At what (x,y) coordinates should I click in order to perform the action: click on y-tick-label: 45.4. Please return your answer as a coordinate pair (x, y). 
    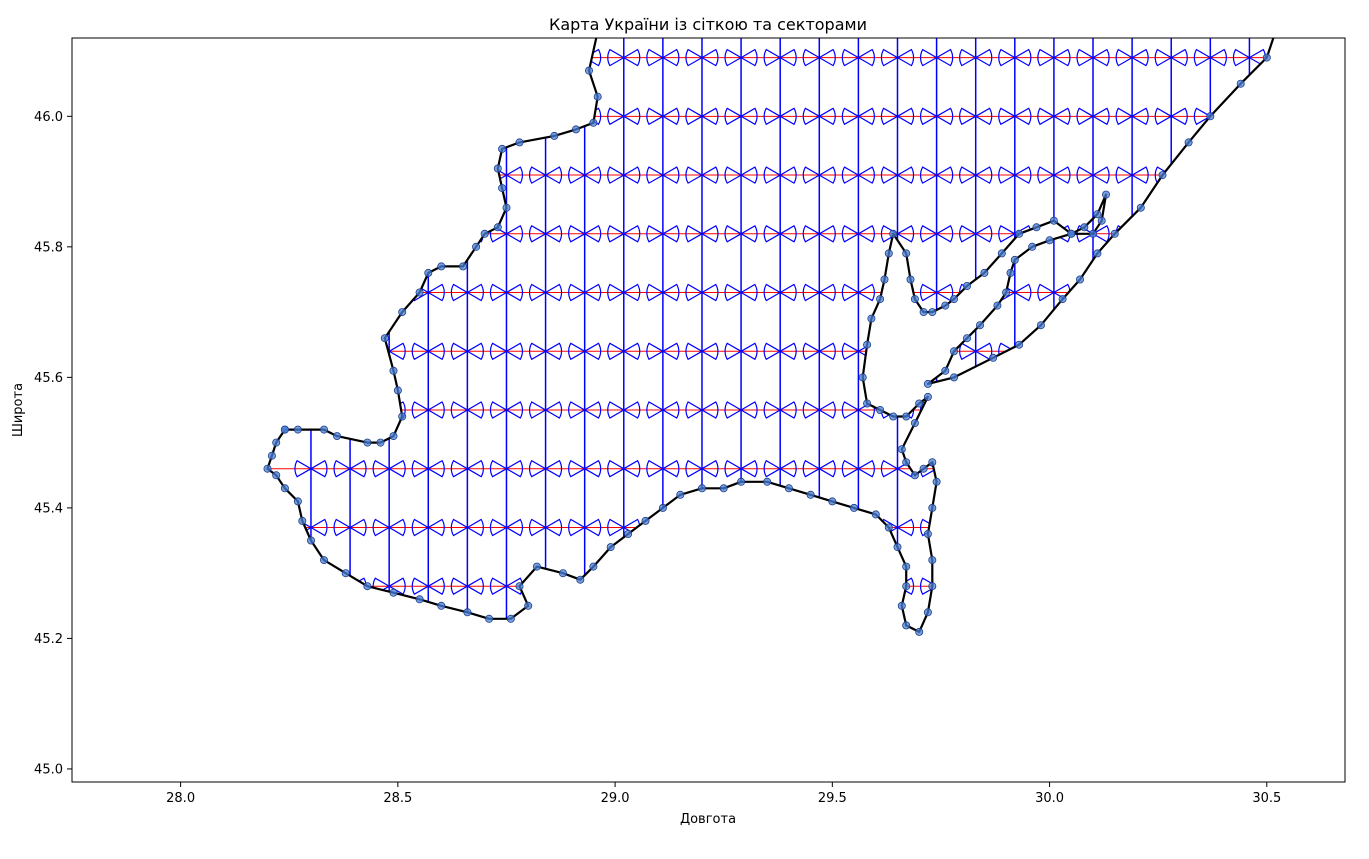
    Looking at the image, I should click on (48, 508).